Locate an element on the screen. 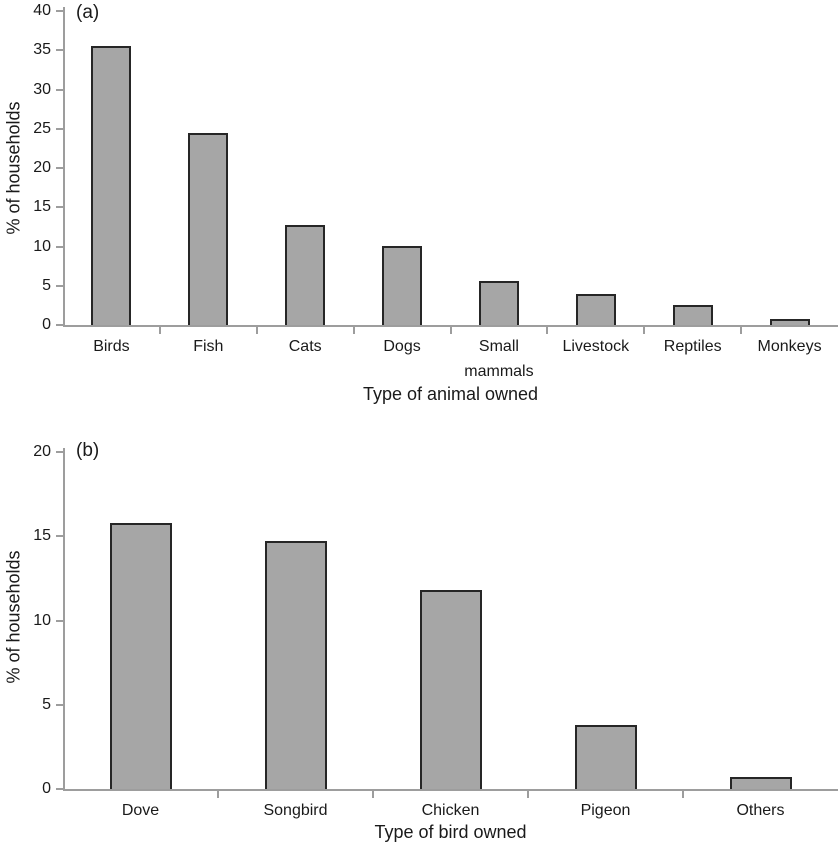  category-label: Monkeys is located at coordinates (789, 346).